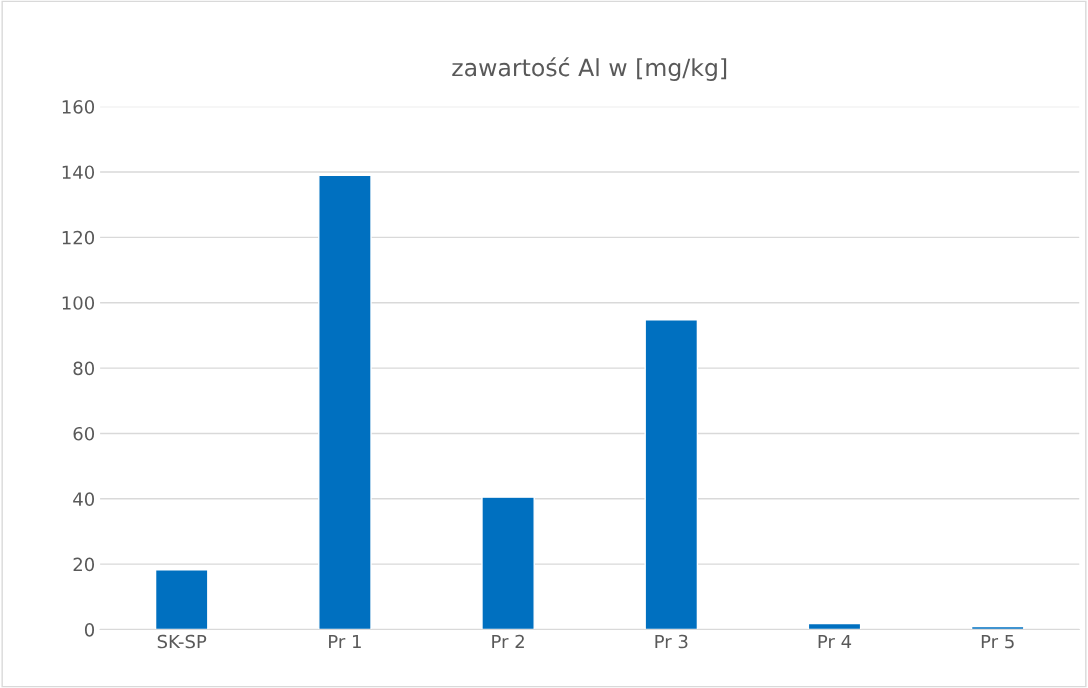 This screenshot has width=1088, height=688. I want to click on y-tick-label: 0, so click(89, 629).